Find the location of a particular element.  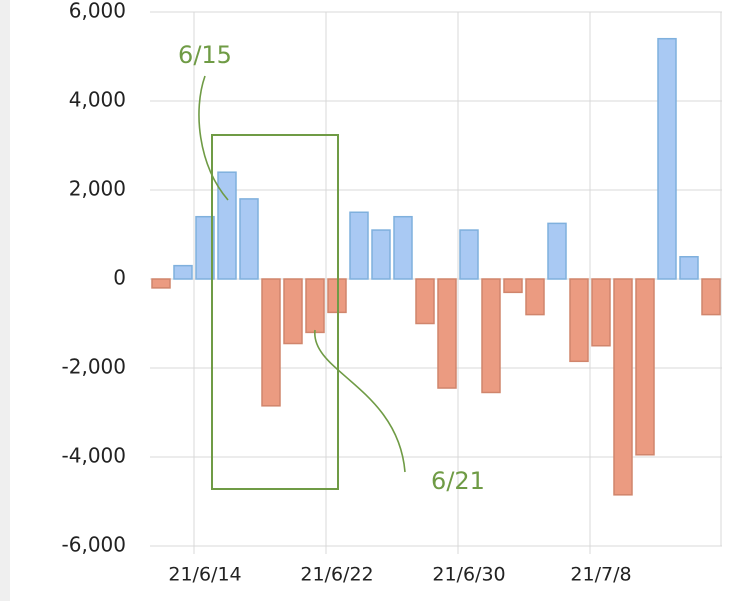

x-tick-label: 21/6/14 is located at coordinates (204, 575).